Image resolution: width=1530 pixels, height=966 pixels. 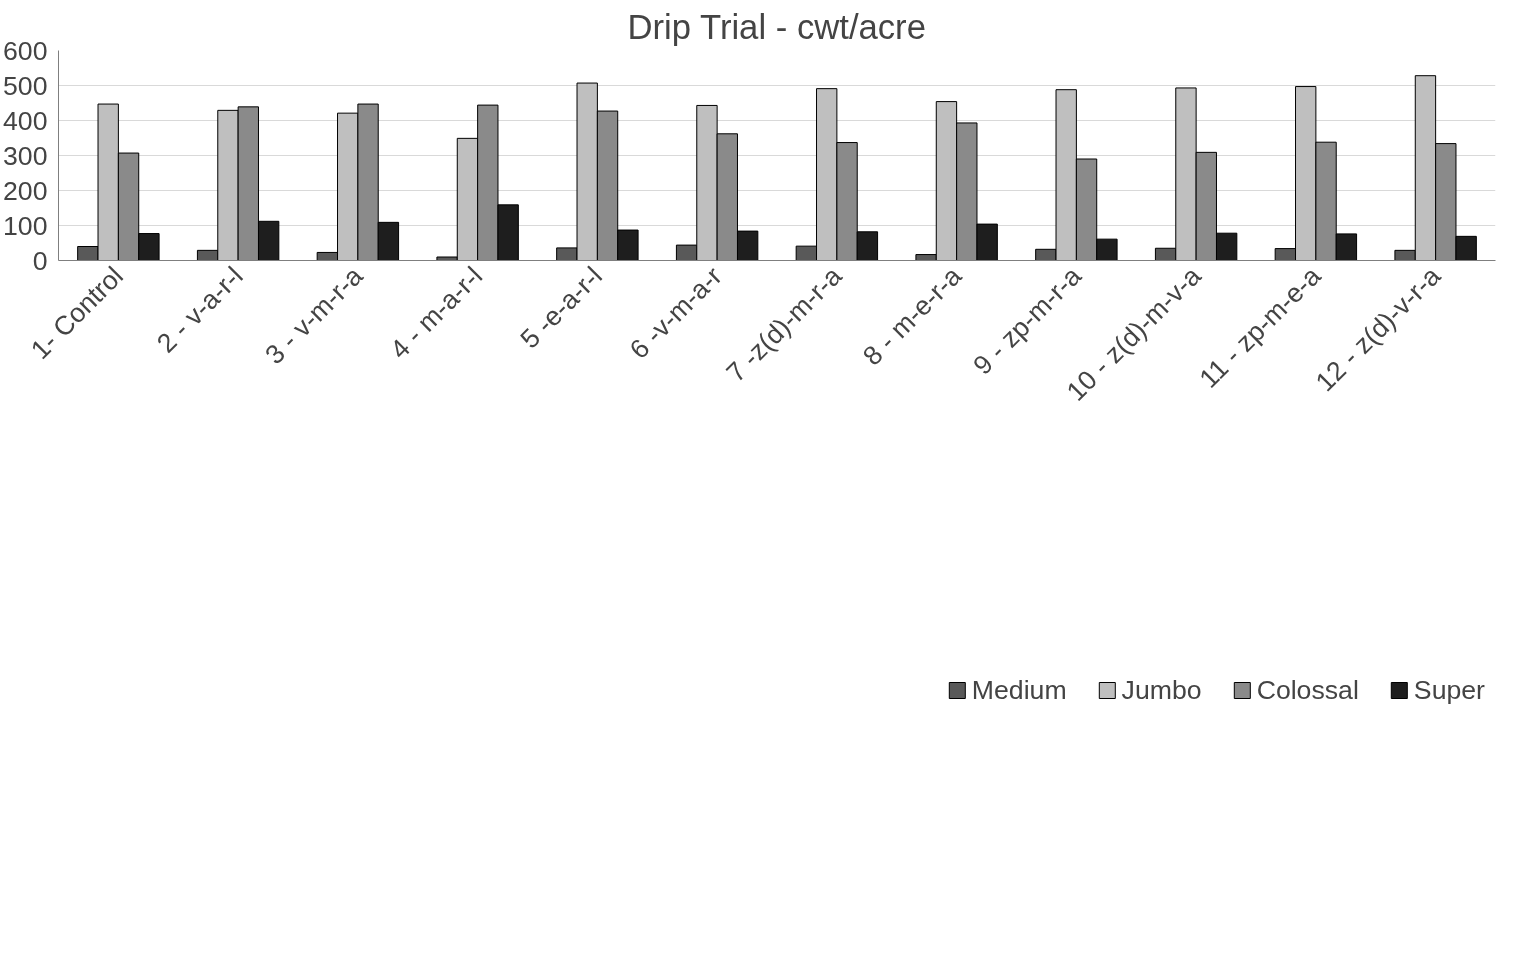 What do you see at coordinates (1161, 690) in the screenshot?
I see `legend-label: Jumbo` at bounding box center [1161, 690].